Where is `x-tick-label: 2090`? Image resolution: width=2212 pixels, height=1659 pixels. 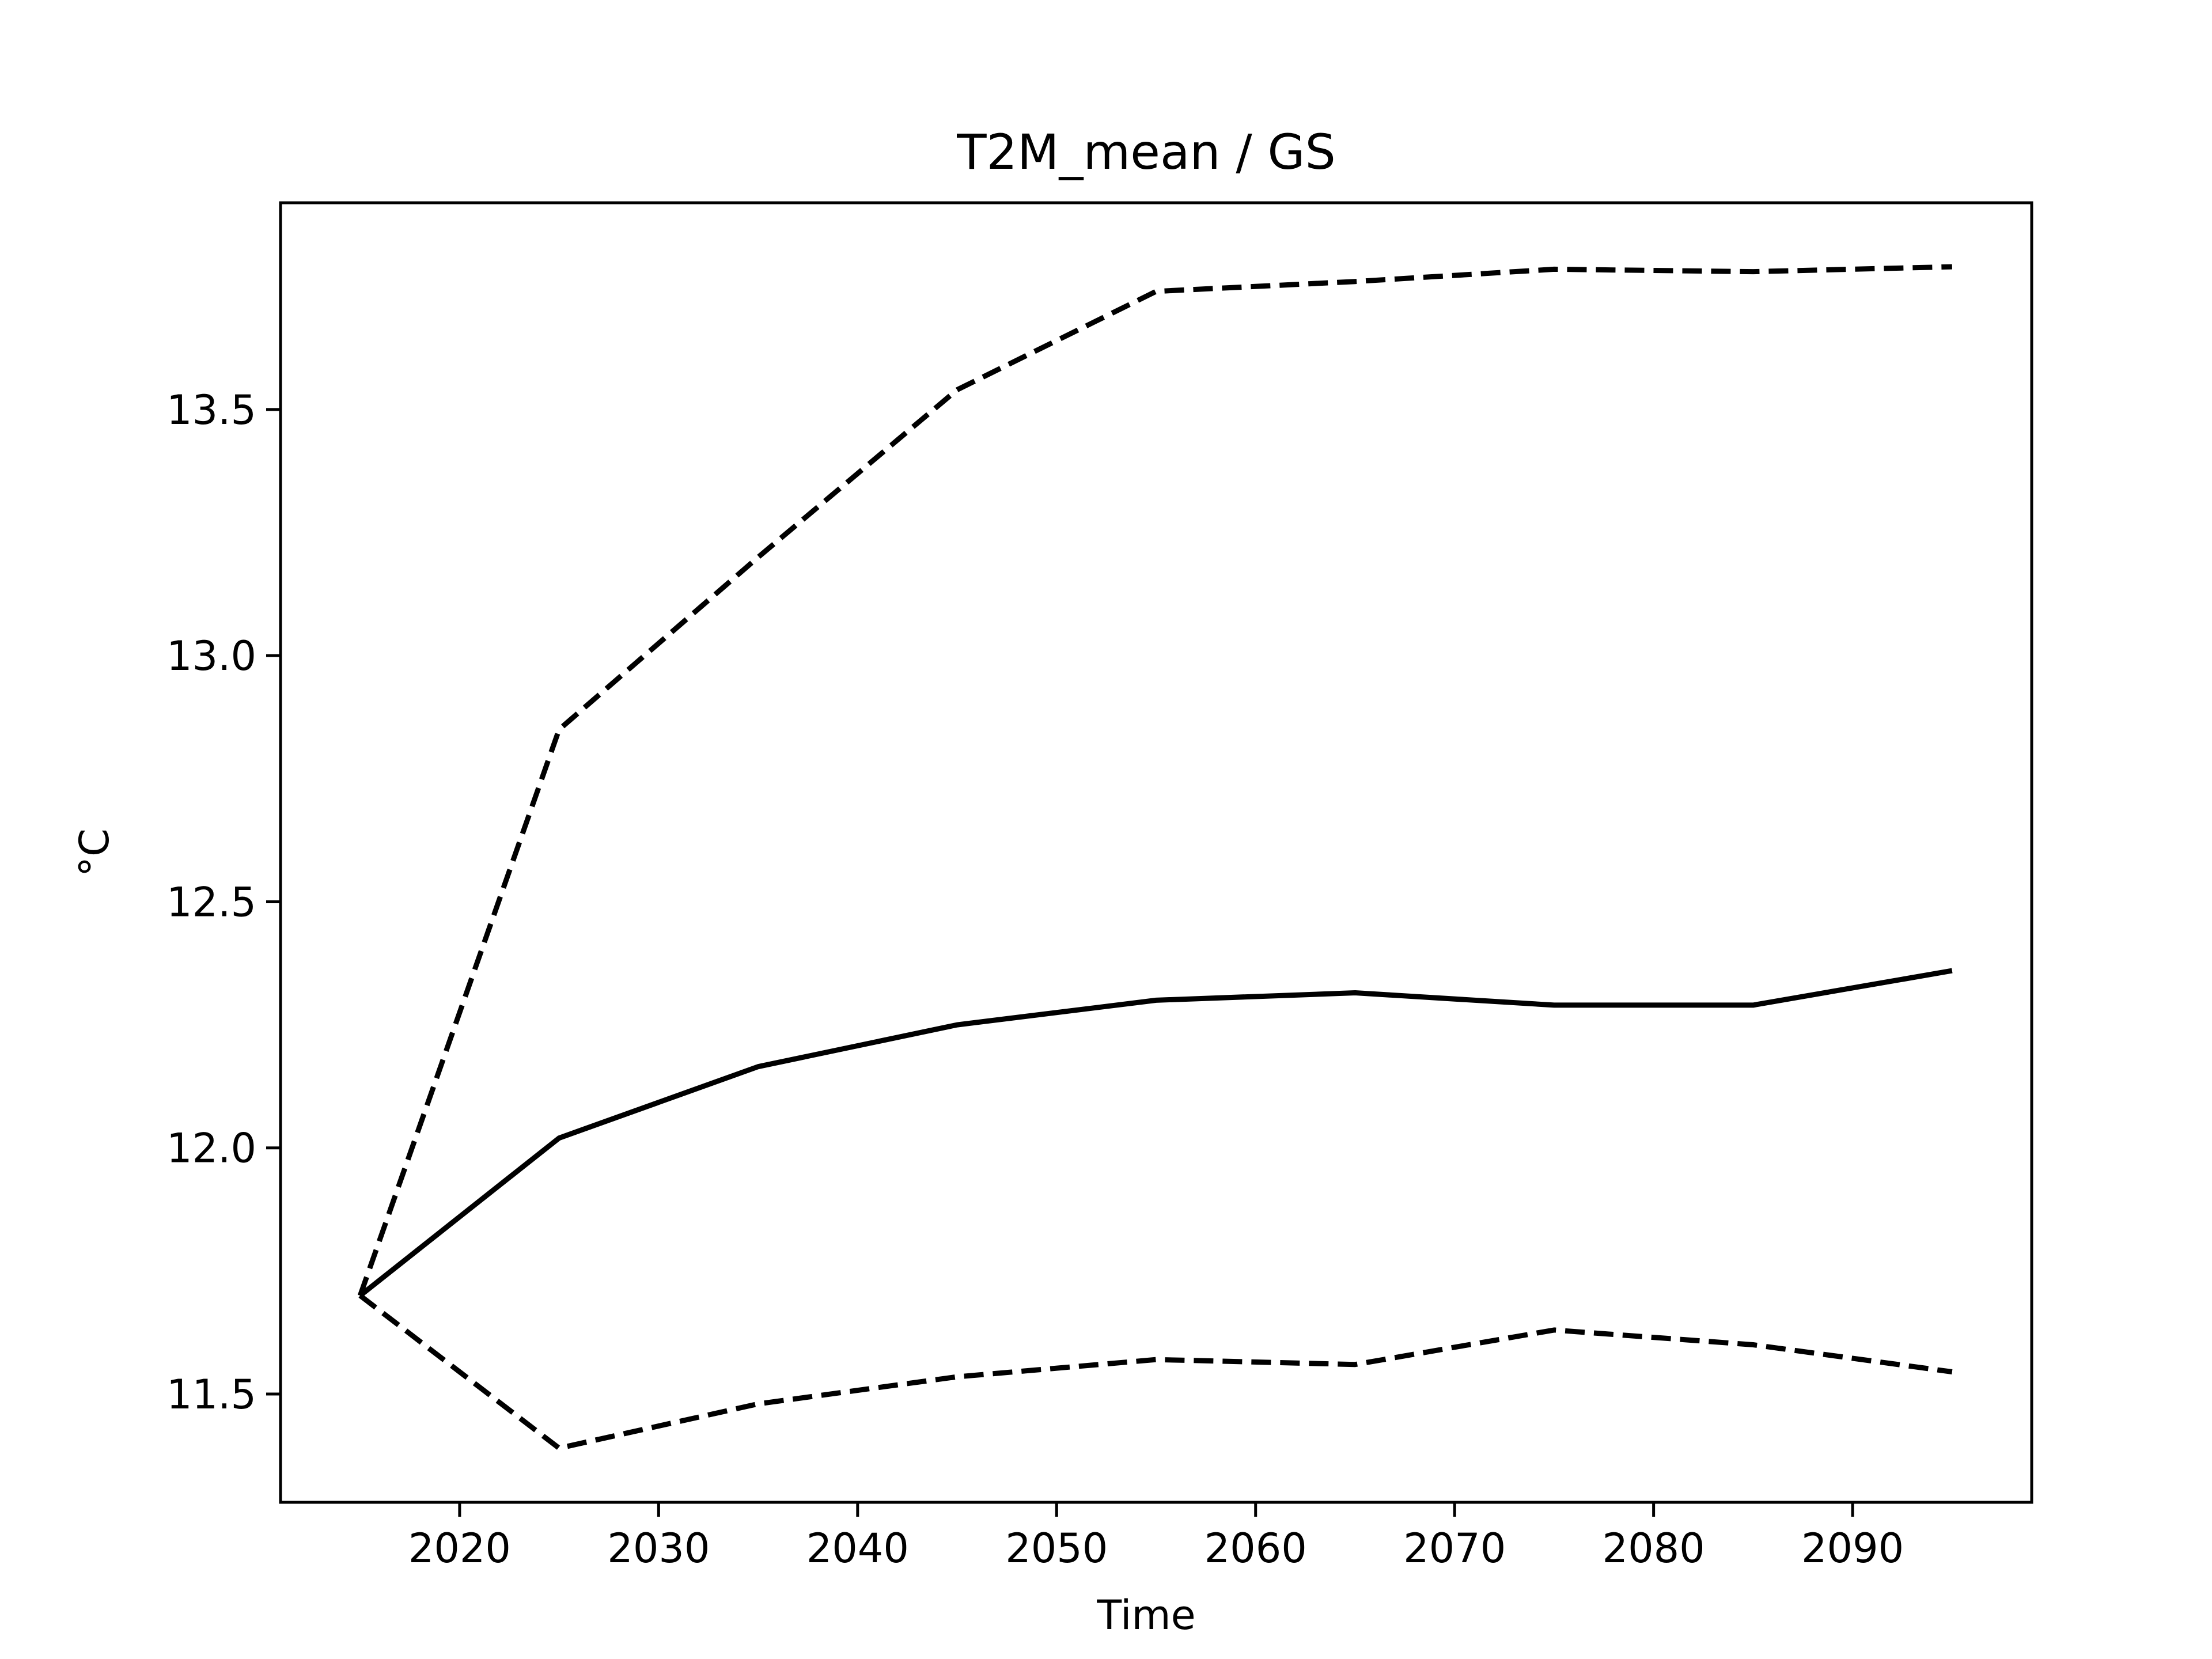 x-tick-label: 2090 is located at coordinates (1852, 1548).